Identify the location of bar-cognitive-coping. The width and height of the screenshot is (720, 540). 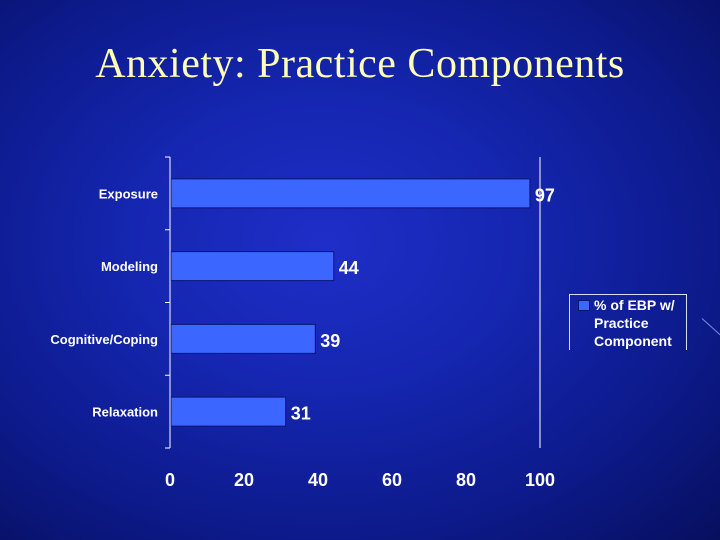
(243, 338).